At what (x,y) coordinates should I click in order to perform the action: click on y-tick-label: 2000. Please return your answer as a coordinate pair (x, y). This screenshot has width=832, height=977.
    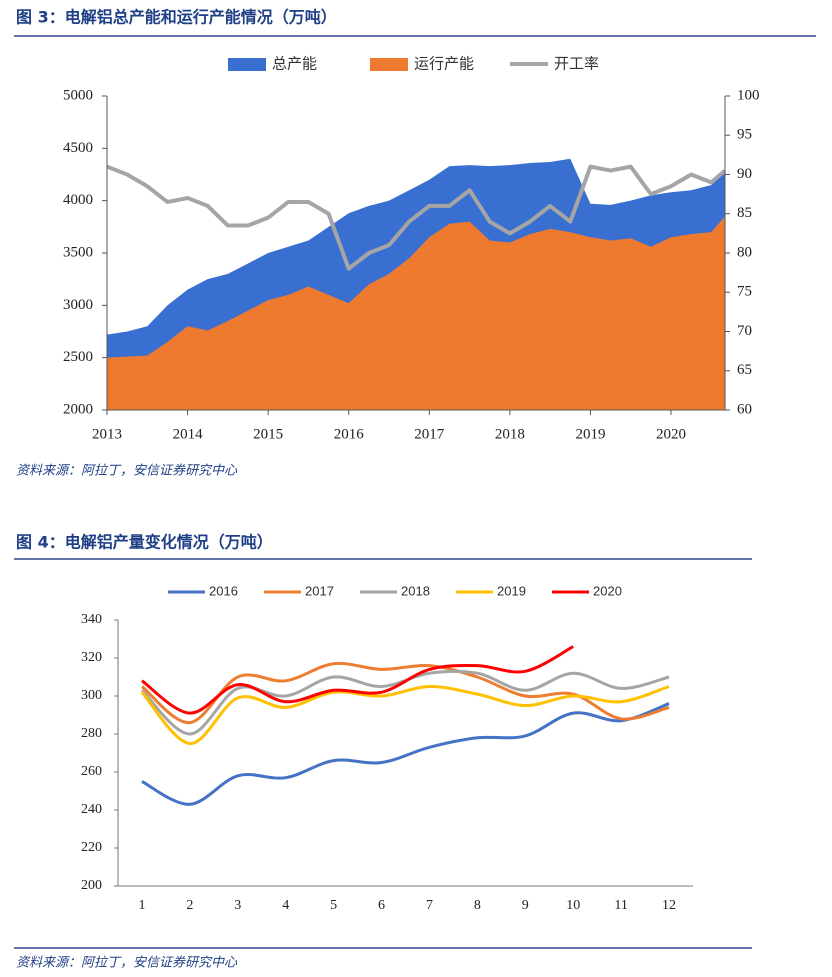
    Looking at the image, I should click on (78, 409).